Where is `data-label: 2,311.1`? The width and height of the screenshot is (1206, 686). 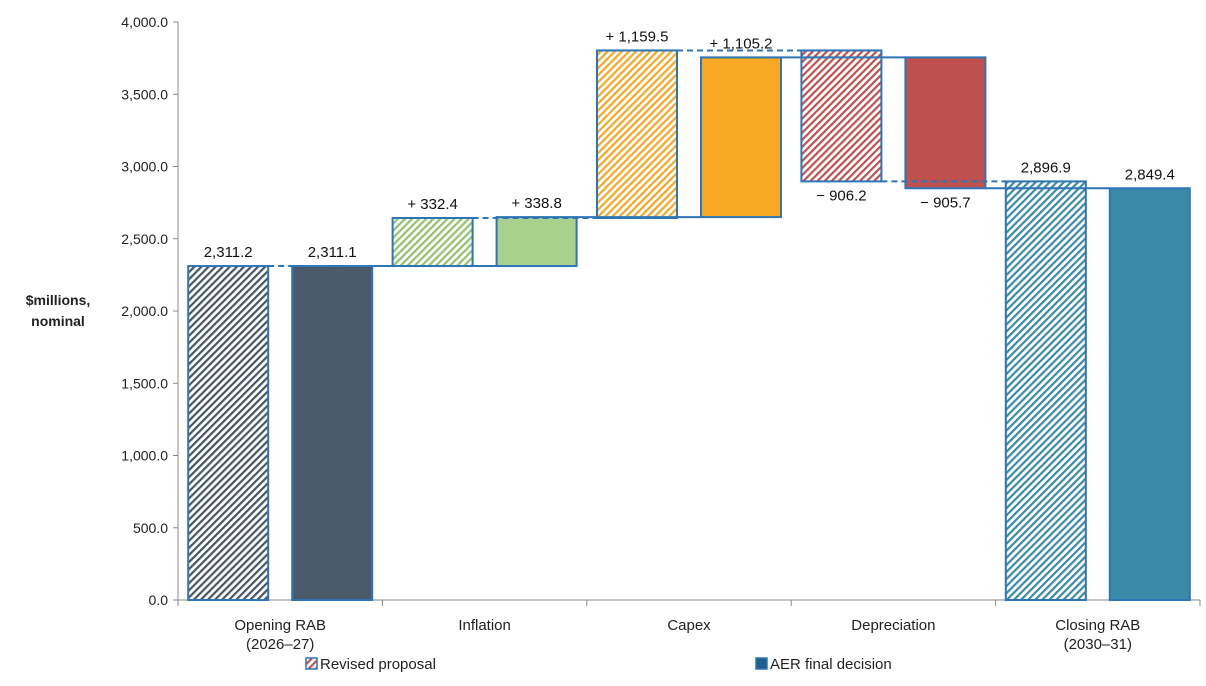
data-label: 2,311.1 is located at coordinates (332, 252).